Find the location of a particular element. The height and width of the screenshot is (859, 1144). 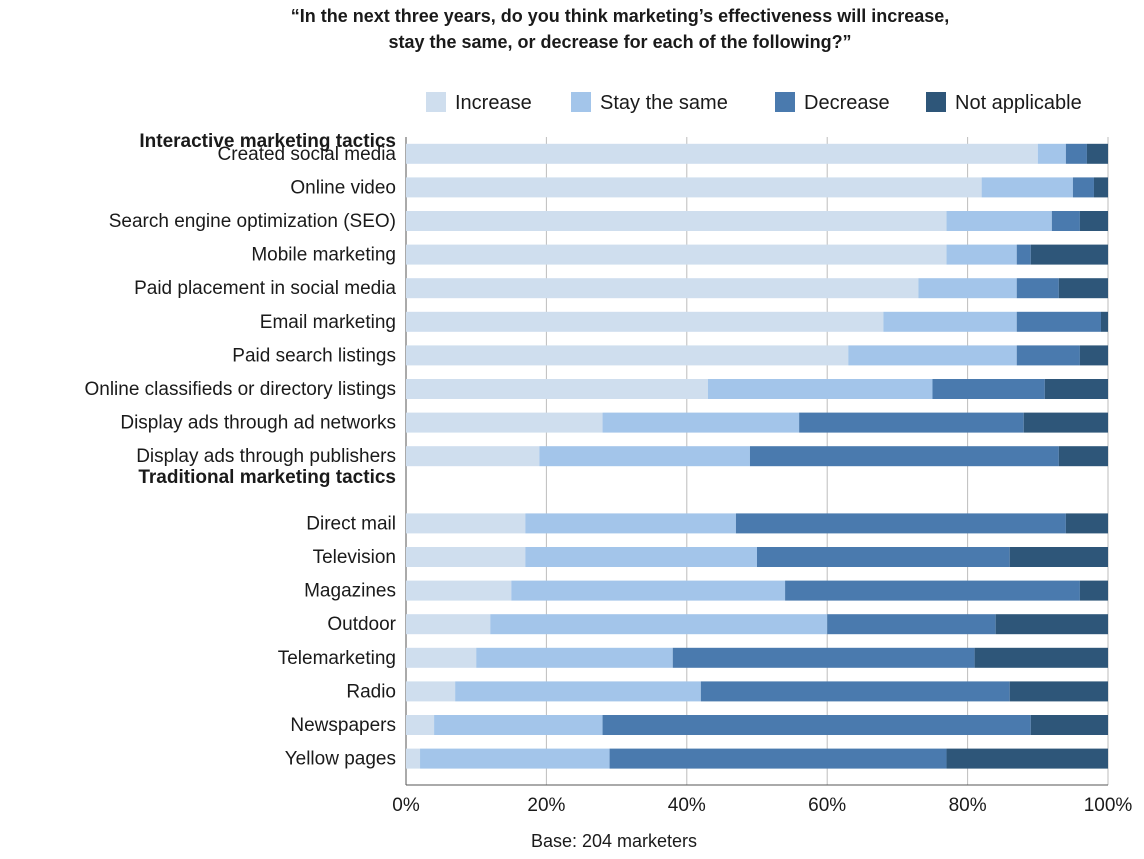

bar-online-video-not-applicable is located at coordinates (1100, 187).